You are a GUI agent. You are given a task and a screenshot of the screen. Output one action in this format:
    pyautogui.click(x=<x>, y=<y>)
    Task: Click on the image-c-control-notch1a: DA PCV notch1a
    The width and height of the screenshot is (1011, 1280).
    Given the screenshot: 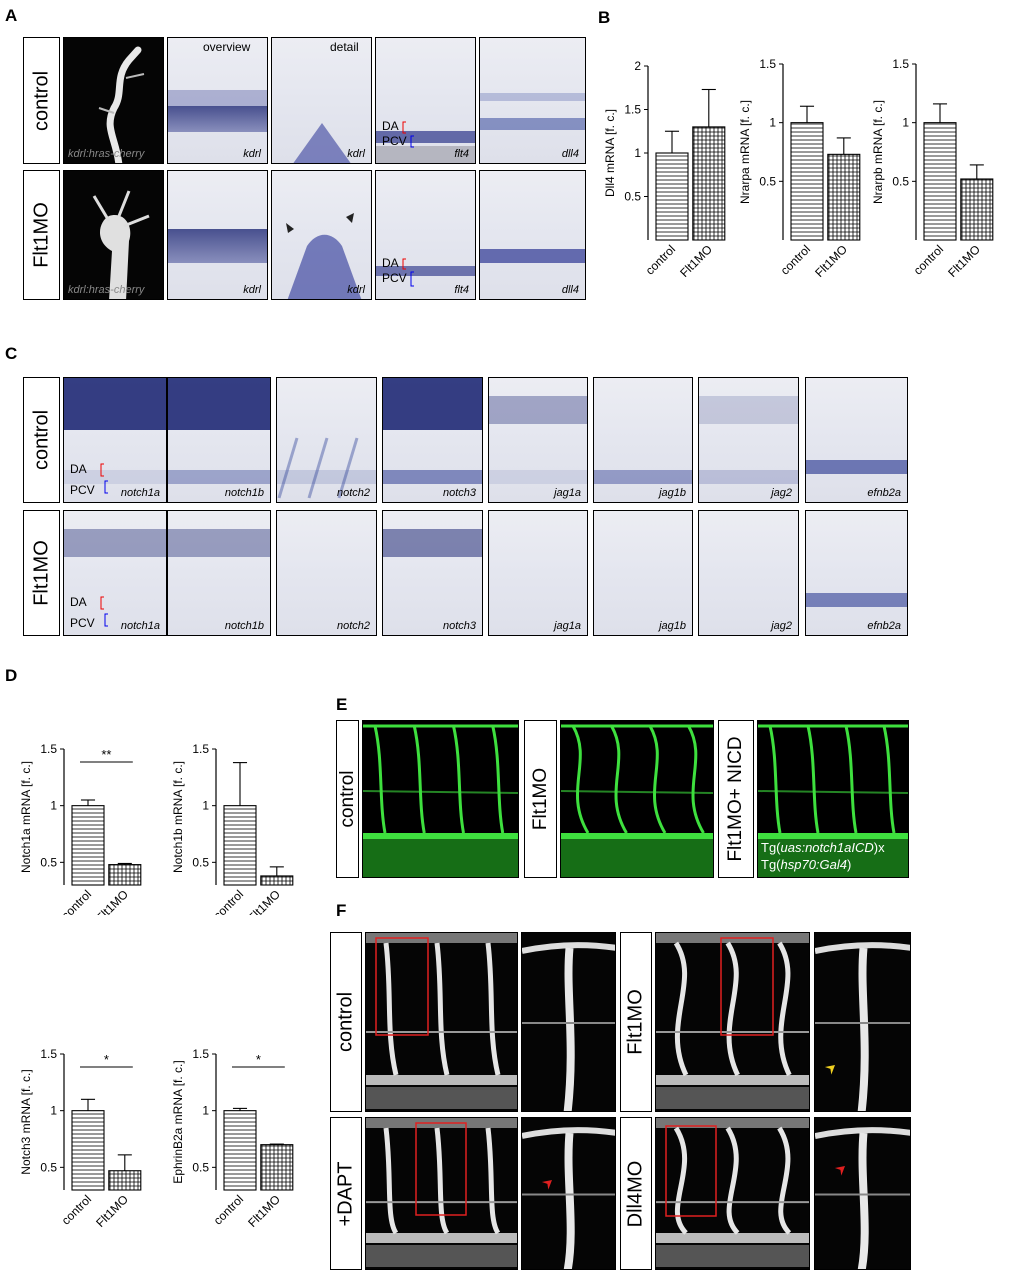 What is the action you would take?
    pyautogui.click(x=115, y=440)
    